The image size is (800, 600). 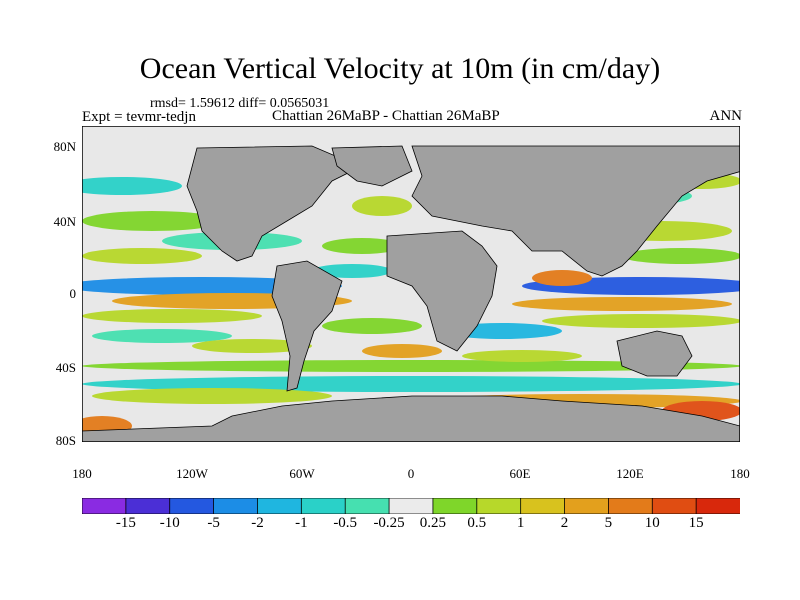 I want to click on eurasia, so click(x=575, y=211).